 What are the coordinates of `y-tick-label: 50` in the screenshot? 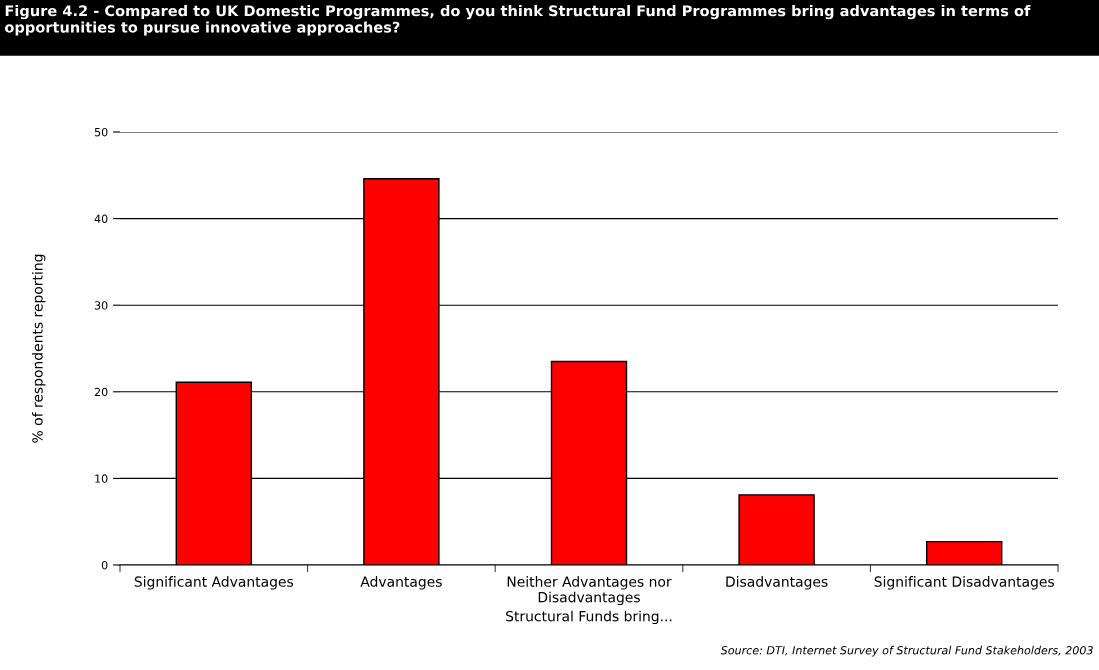 It's located at (101, 132).